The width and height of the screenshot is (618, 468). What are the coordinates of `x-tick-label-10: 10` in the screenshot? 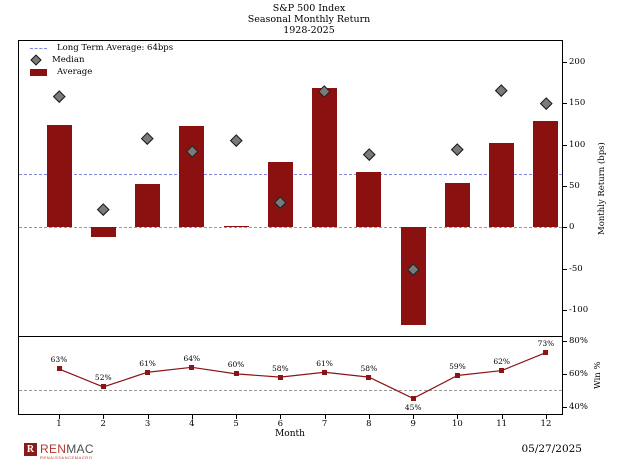 It's located at (457, 424).